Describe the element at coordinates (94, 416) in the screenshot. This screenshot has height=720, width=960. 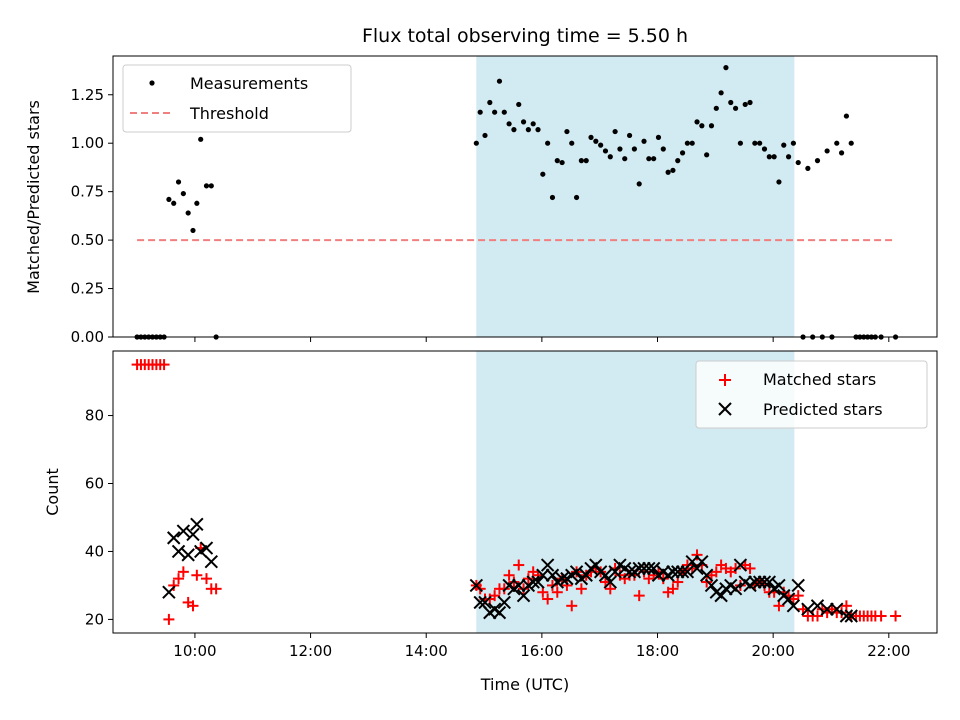
I see `y-tick-label: 80` at that location.